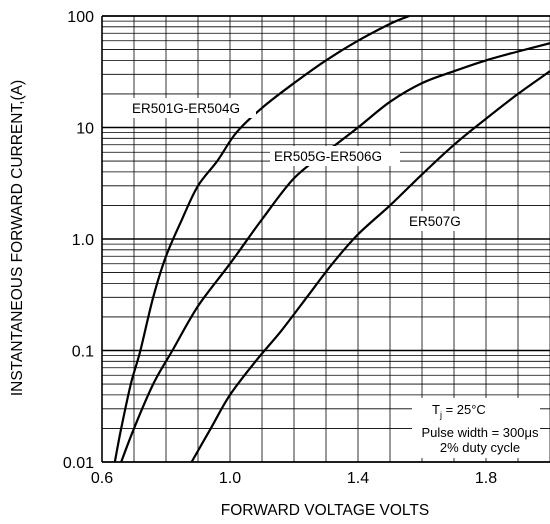 The image size is (550, 524). I want to click on x-axis-title: FORWARD VOLTAGE VOLTS, so click(325, 510).